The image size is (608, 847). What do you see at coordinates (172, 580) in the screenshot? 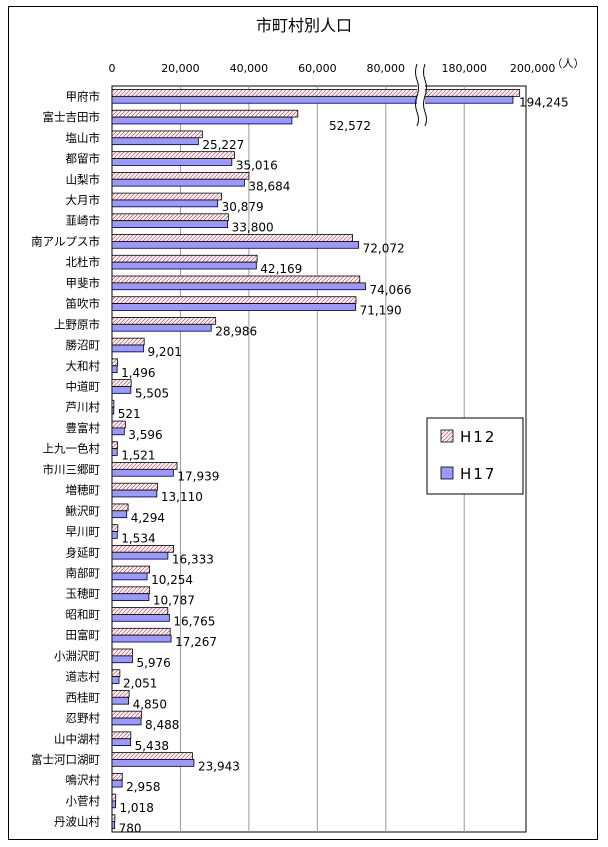
I see `data-label: 10,254` at bounding box center [172, 580].